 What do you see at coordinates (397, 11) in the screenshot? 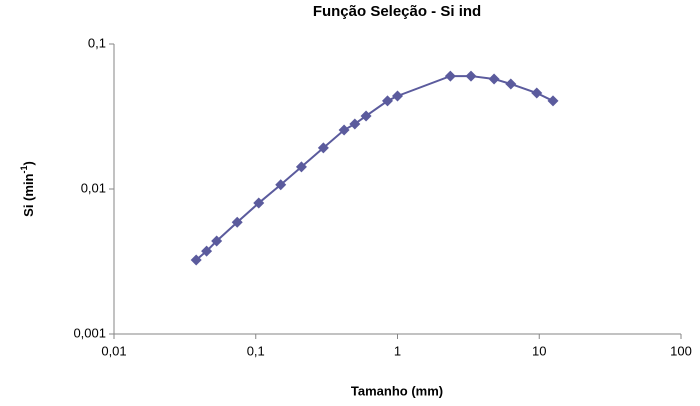
I see `chart-title: Função Seleção - Si ind` at bounding box center [397, 11].